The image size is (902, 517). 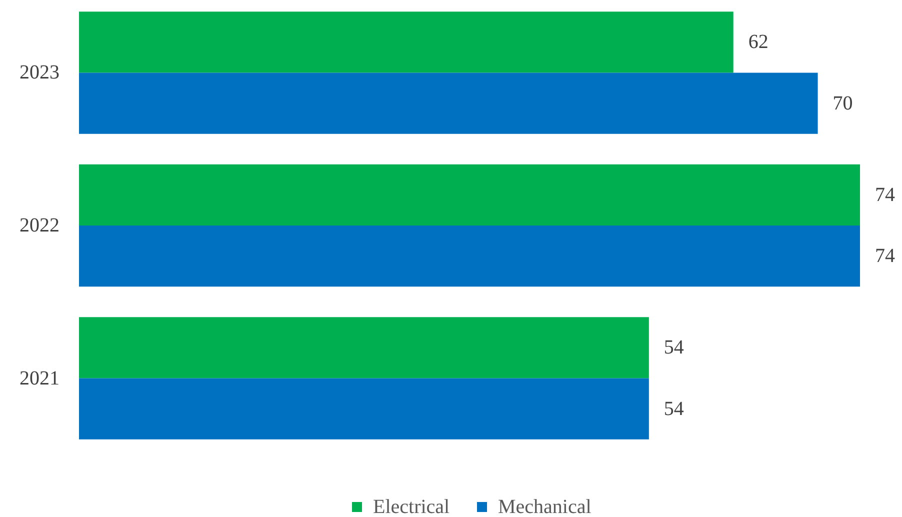 I want to click on y-tick-label: 2022, so click(x=40, y=225).